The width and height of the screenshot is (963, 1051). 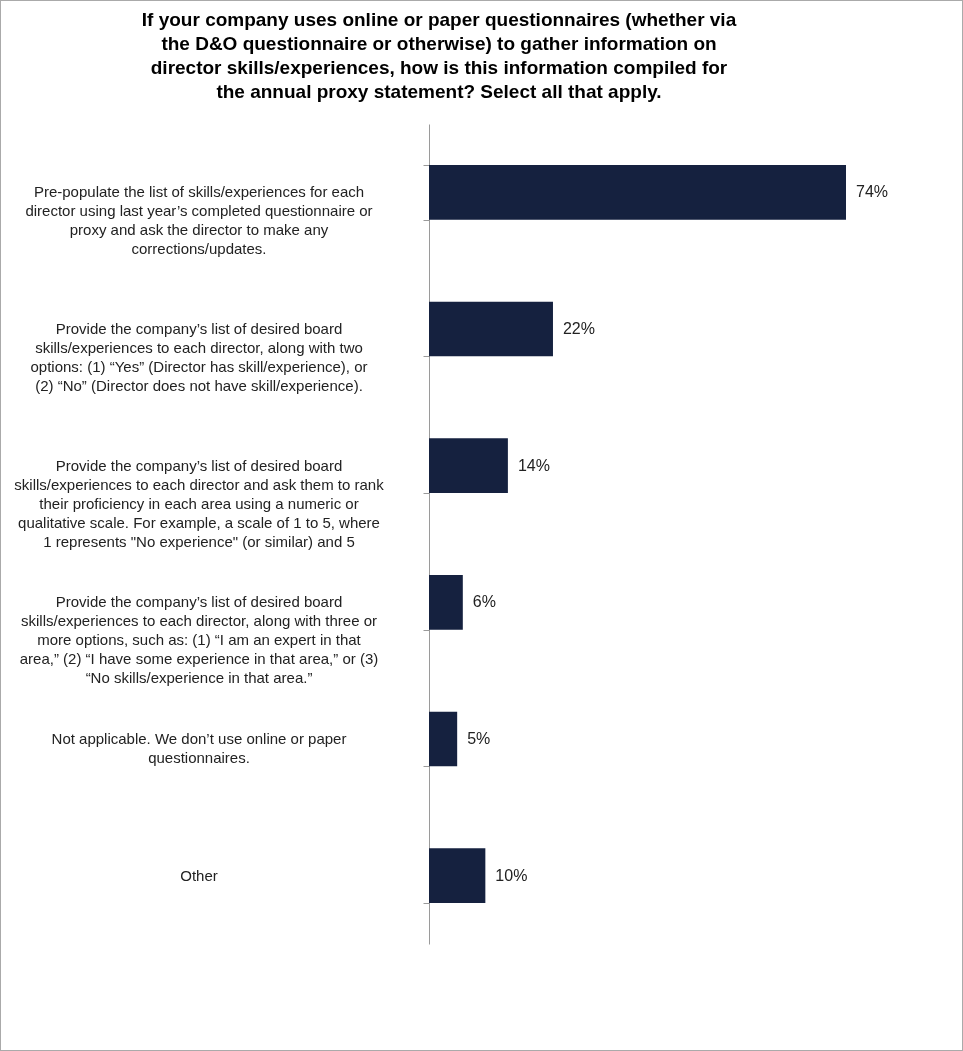 I want to click on data-label: 14%, so click(x=533, y=465).